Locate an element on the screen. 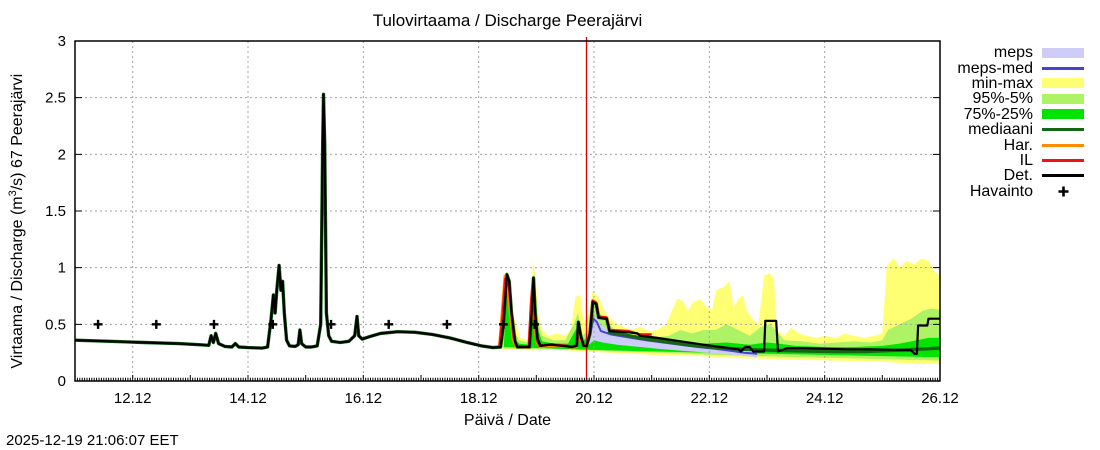  y-tick-label: 0 is located at coordinates (62, 381).